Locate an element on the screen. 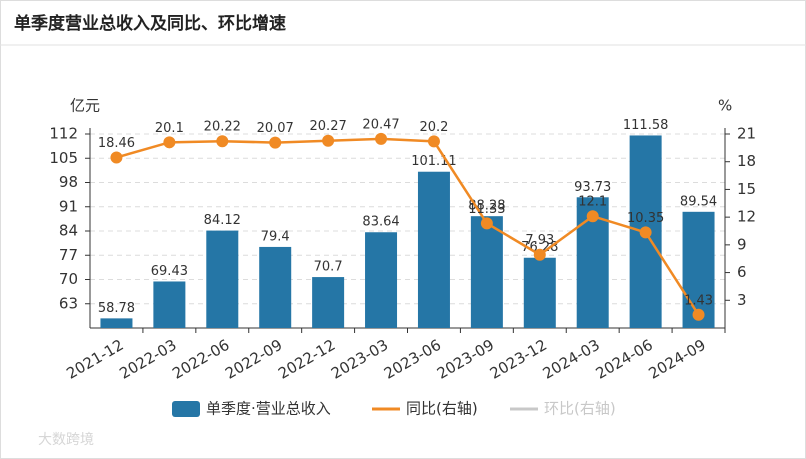 The width and height of the screenshot is (806, 459). line-label: 10.35 is located at coordinates (645, 218).